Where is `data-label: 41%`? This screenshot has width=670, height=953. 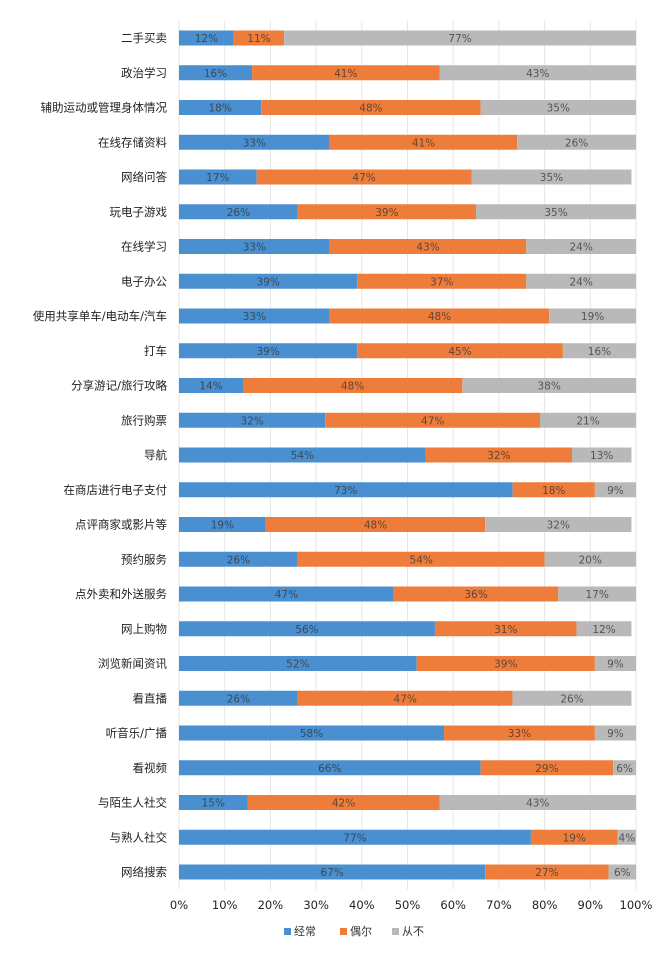 data-label: 41% is located at coordinates (345, 74).